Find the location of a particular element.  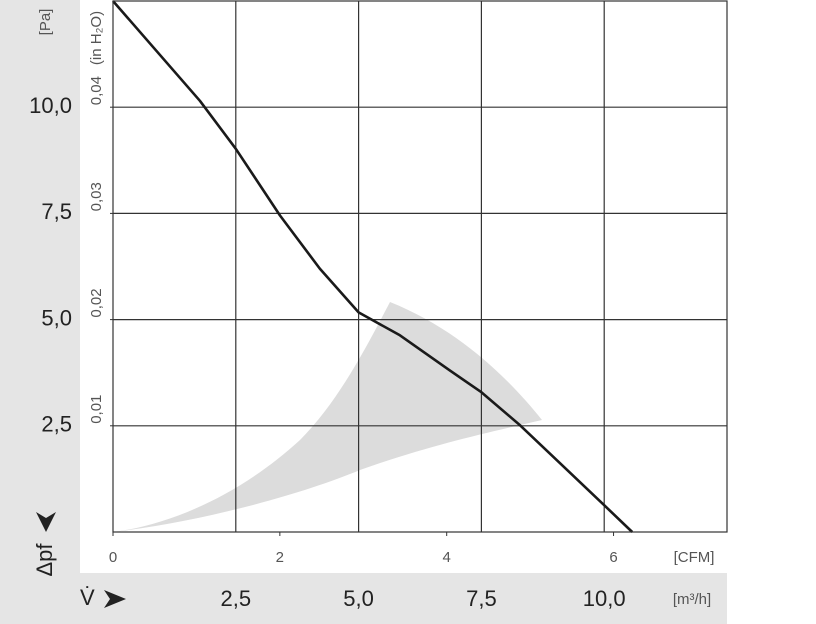

x-label: V̇ is located at coordinates (87, 597).